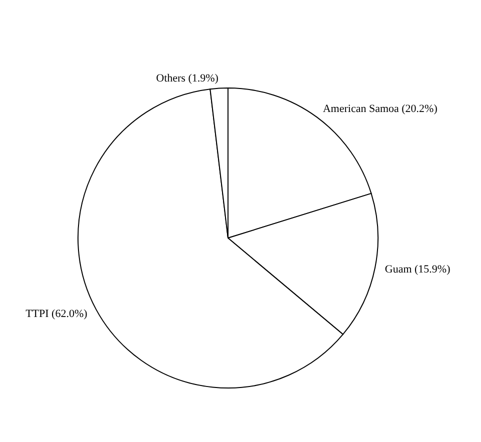 This screenshot has height=442, width=481. What do you see at coordinates (417, 269) in the screenshot?
I see `slice-label: Guam (15.9%)` at bounding box center [417, 269].